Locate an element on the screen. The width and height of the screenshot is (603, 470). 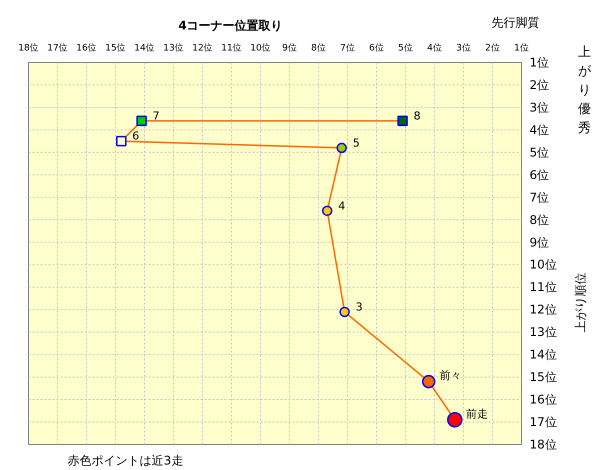
x-tick-label: 5位 is located at coordinates (405, 48).